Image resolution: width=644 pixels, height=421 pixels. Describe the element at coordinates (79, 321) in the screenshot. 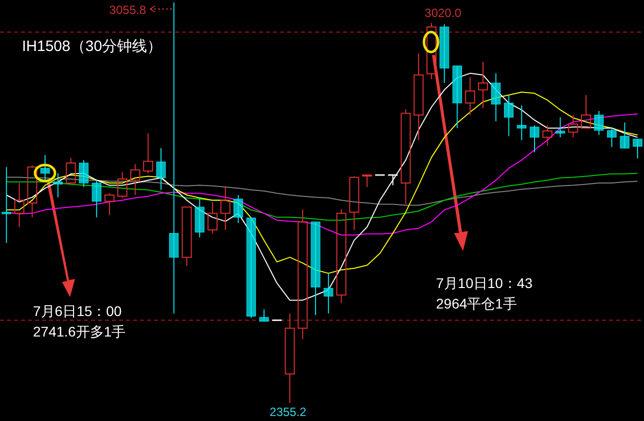

I see `annotation: 7月6日15：00 2741.6开多1手` at that location.